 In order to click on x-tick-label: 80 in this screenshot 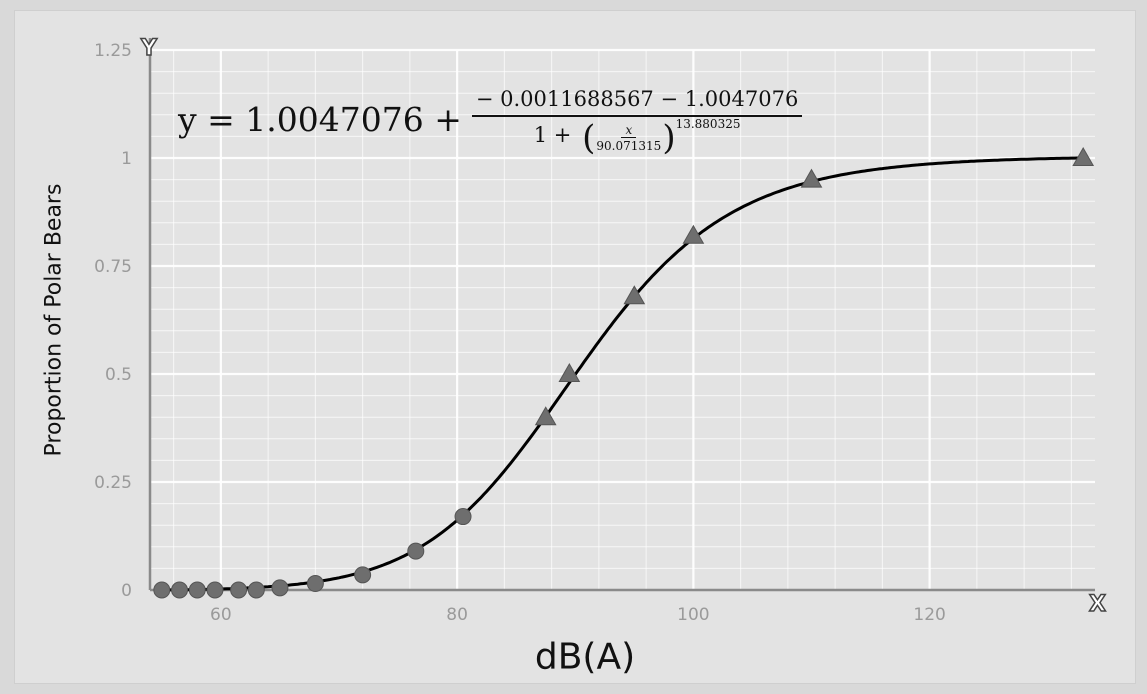, I will do `click(457, 615)`.